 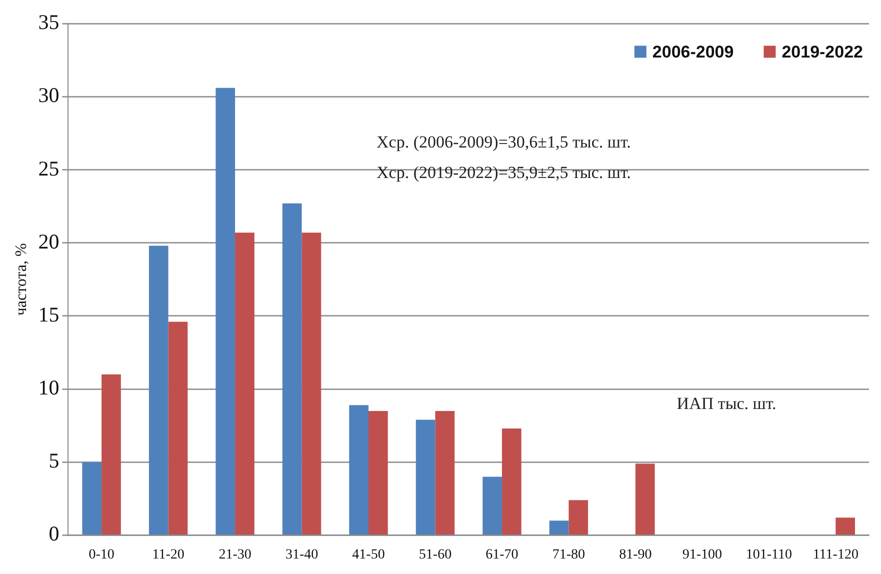 What do you see at coordinates (21, 279) in the screenshot?
I see `y-axis-title: частота, %` at bounding box center [21, 279].